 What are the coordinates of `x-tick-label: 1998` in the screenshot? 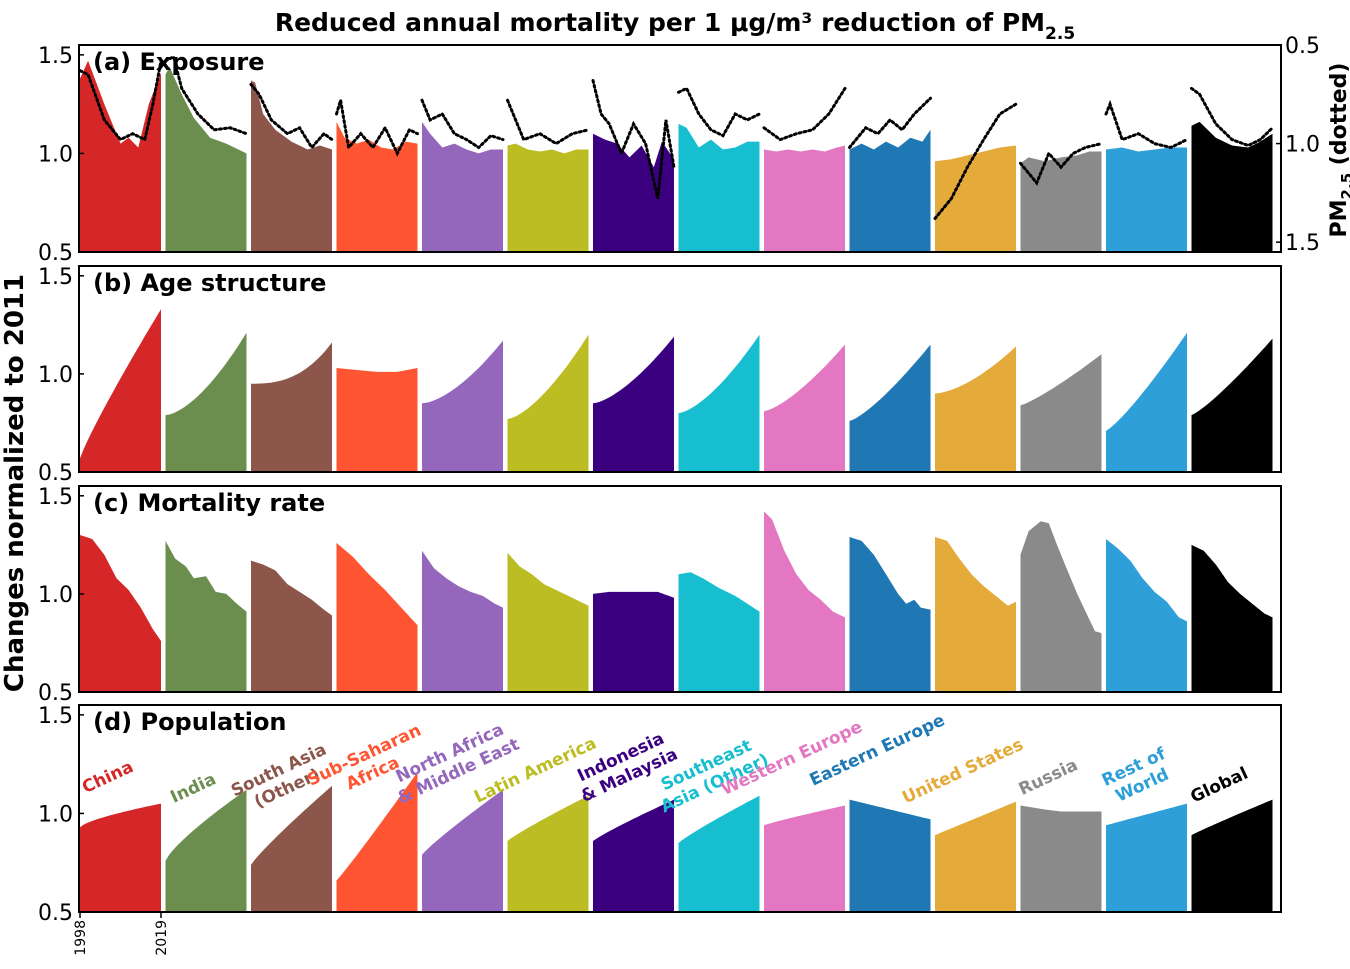 It's located at (81, 938).